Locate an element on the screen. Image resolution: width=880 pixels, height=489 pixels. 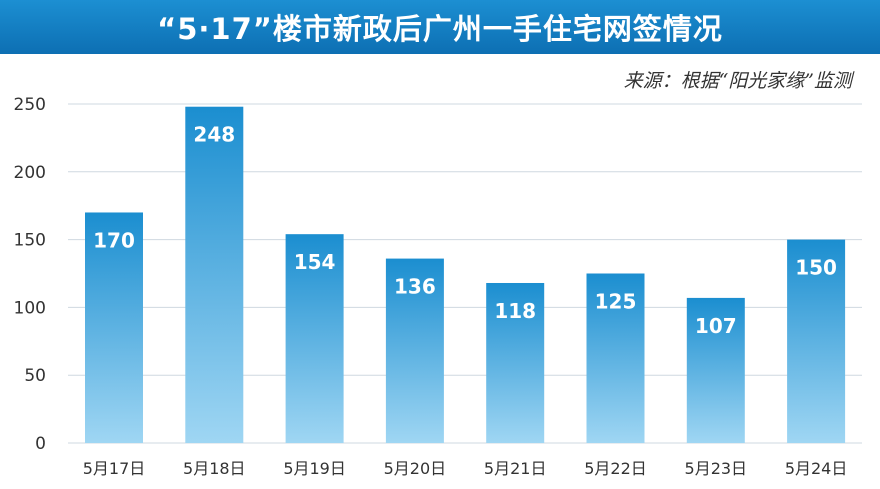
data-label: 125 is located at coordinates (616, 302).